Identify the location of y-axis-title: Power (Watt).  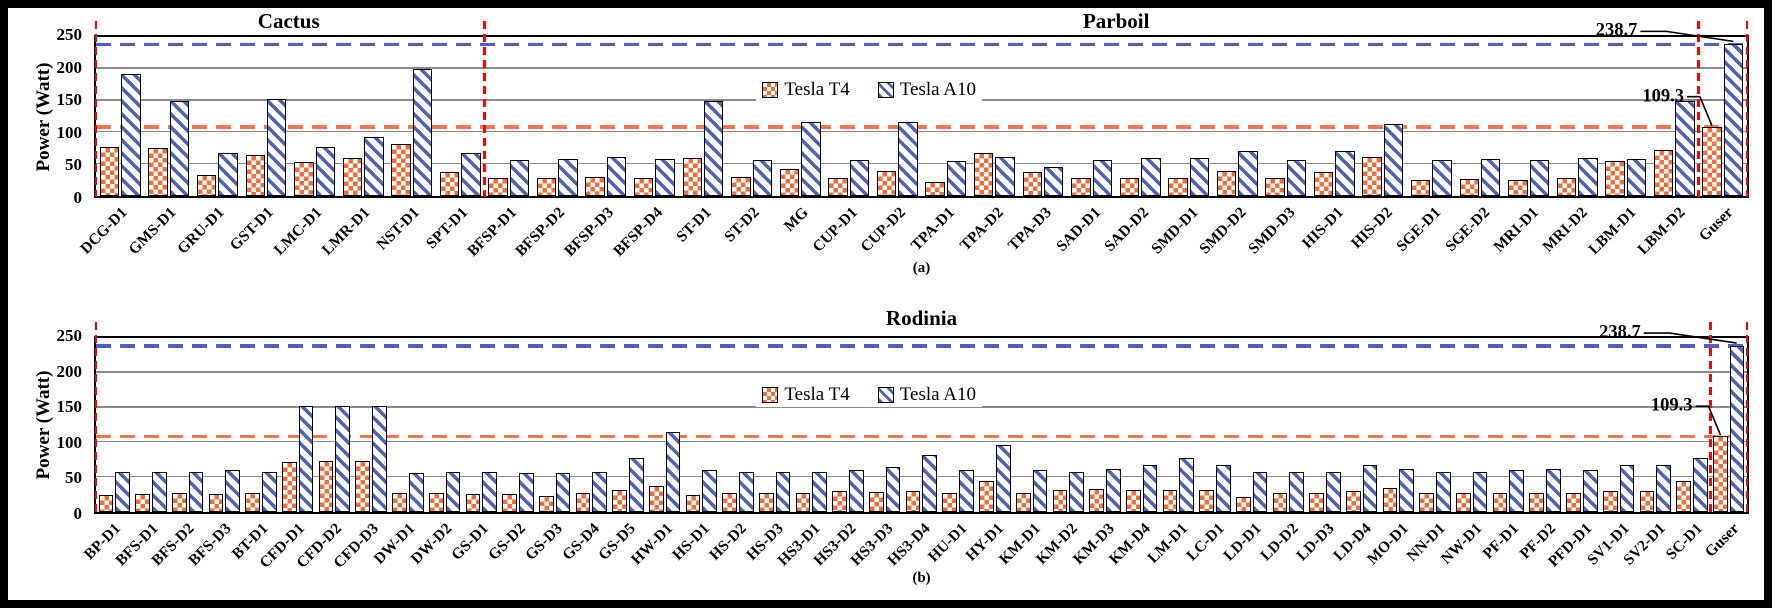
(43, 425).